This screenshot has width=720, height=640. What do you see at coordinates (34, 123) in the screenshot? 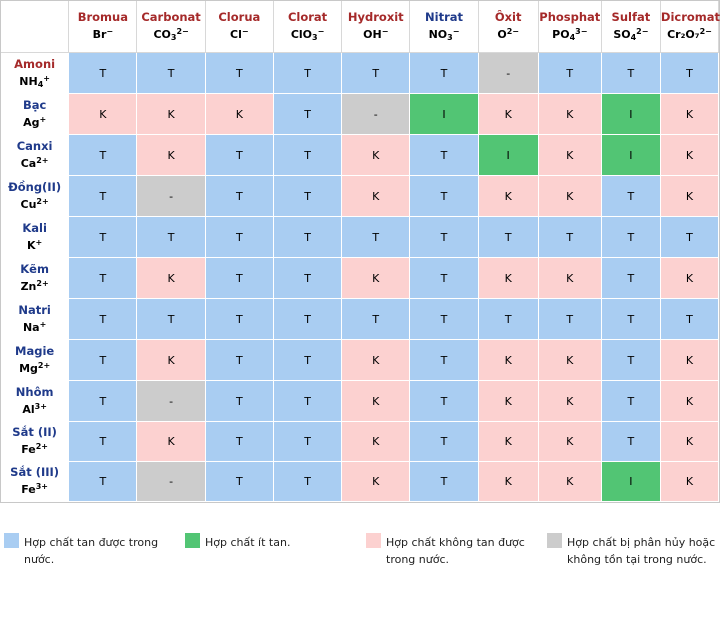
I see `ion-formula: Ag+` at bounding box center [34, 123].